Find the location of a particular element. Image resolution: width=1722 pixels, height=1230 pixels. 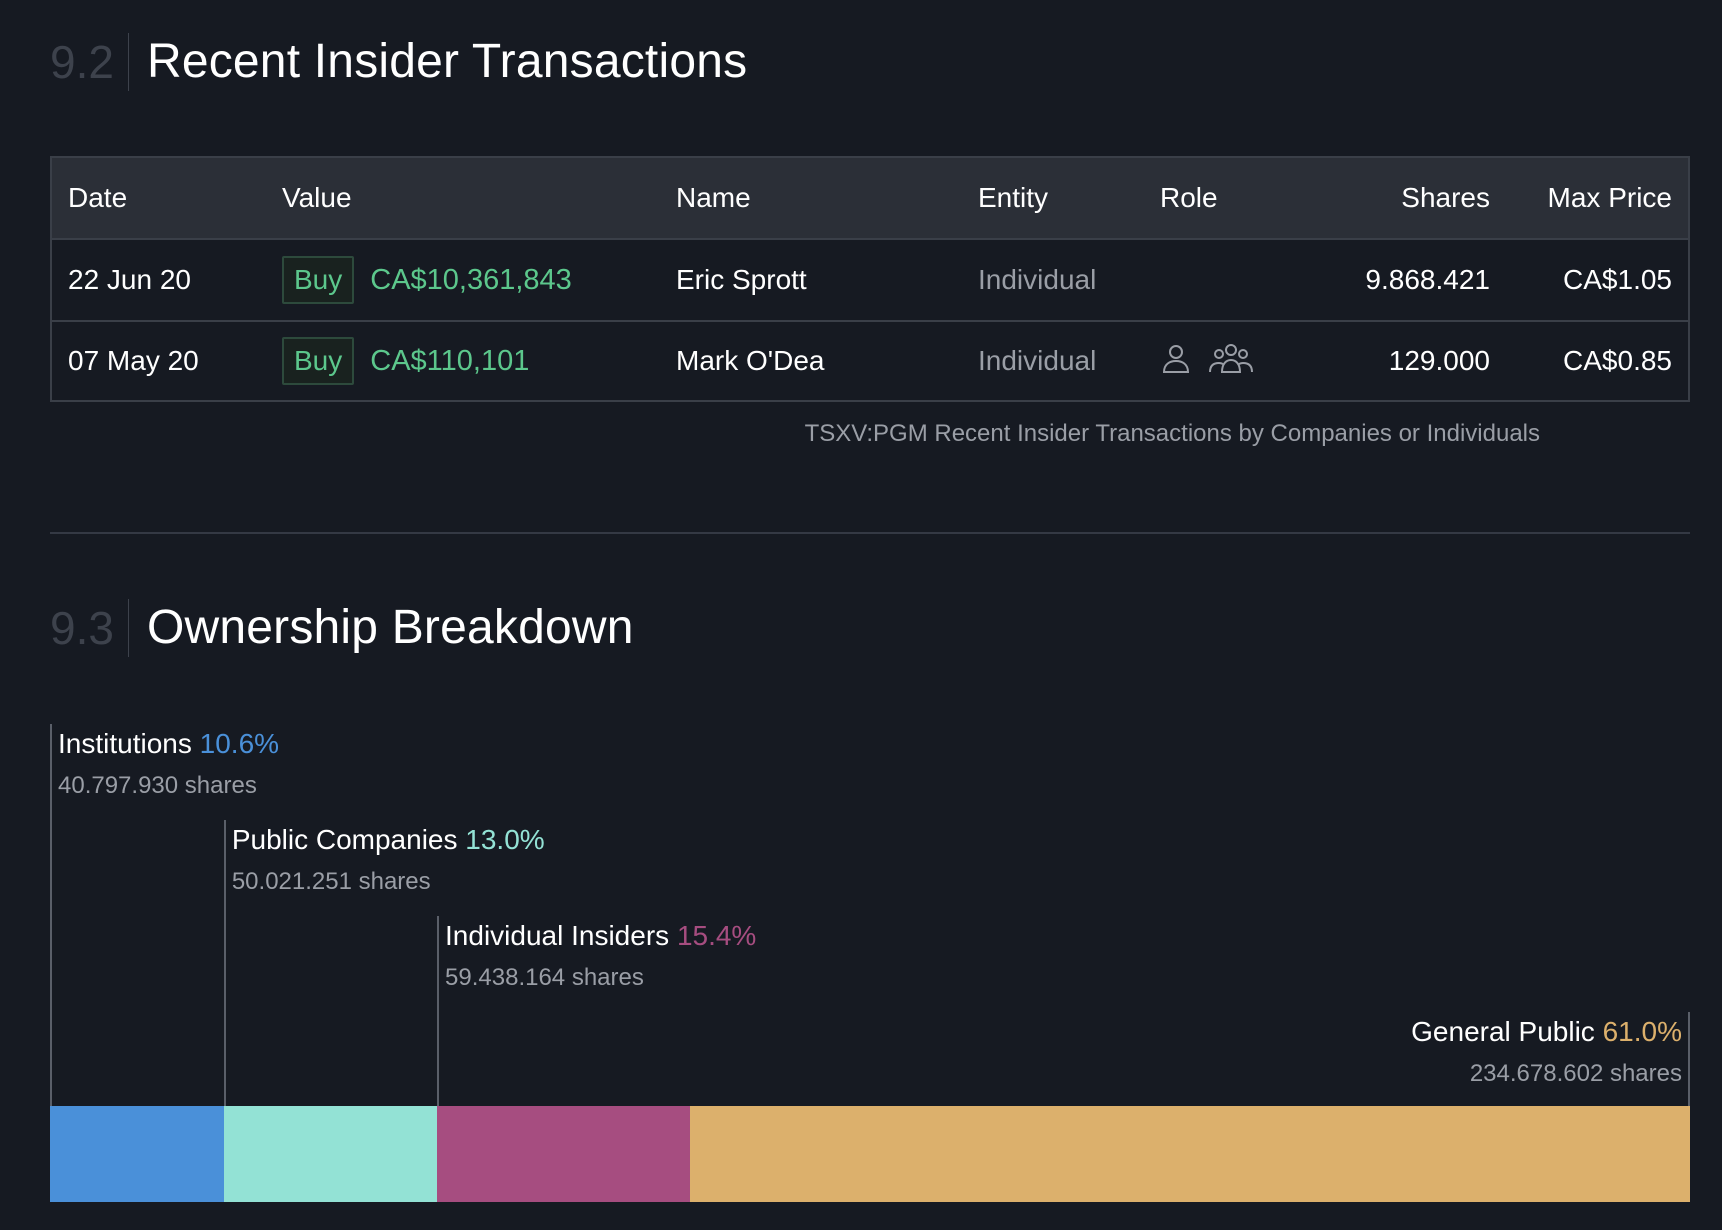

section-number: 9.2 is located at coordinates (82, 62).